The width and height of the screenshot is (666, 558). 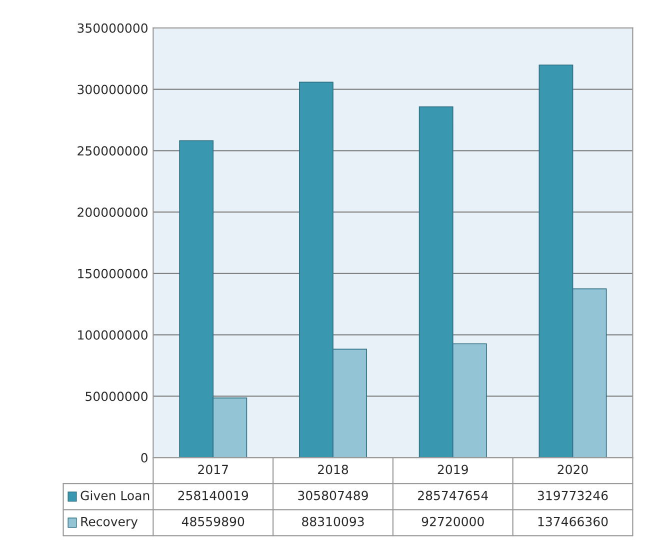 I want to click on x-tick-label: 2017, so click(x=213, y=469).